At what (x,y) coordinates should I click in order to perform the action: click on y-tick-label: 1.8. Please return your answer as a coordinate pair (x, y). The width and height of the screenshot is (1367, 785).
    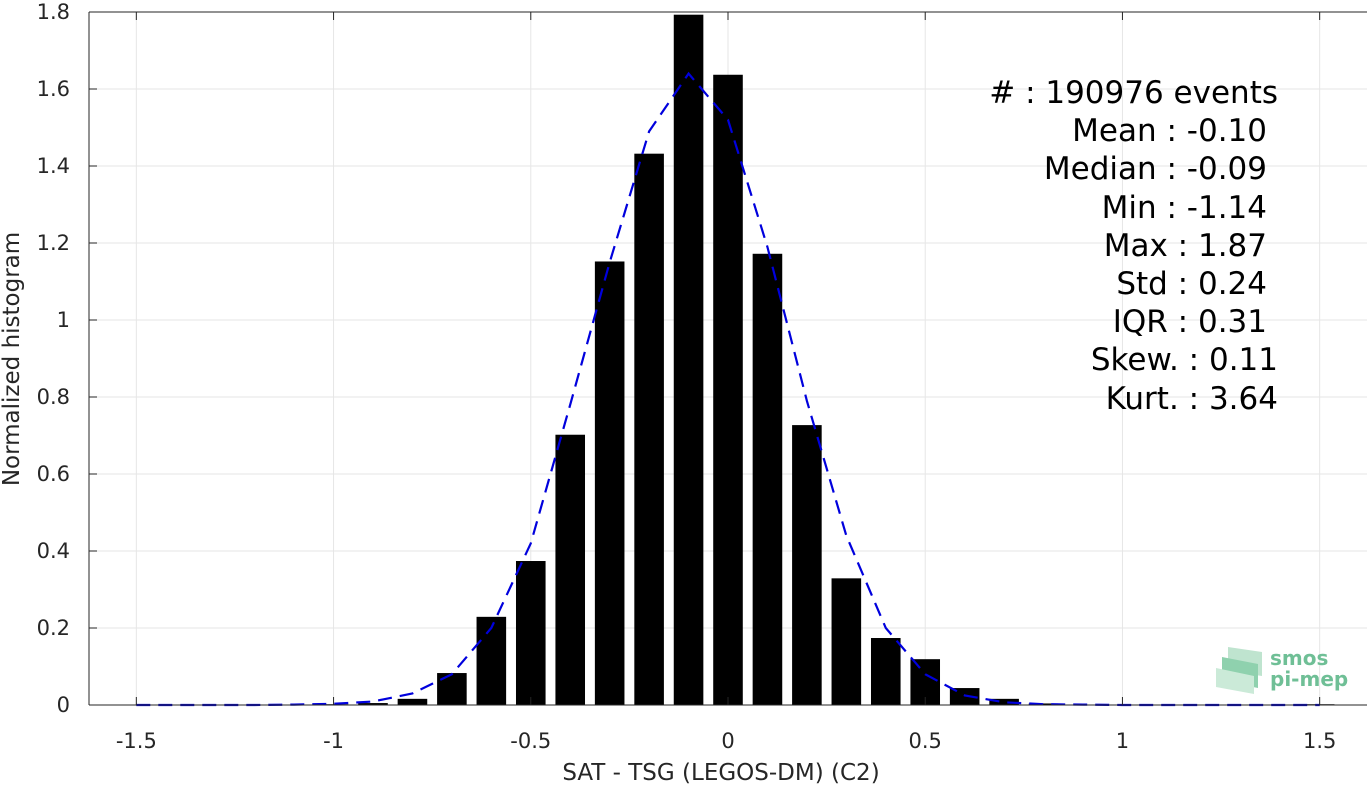
    Looking at the image, I should click on (53, 12).